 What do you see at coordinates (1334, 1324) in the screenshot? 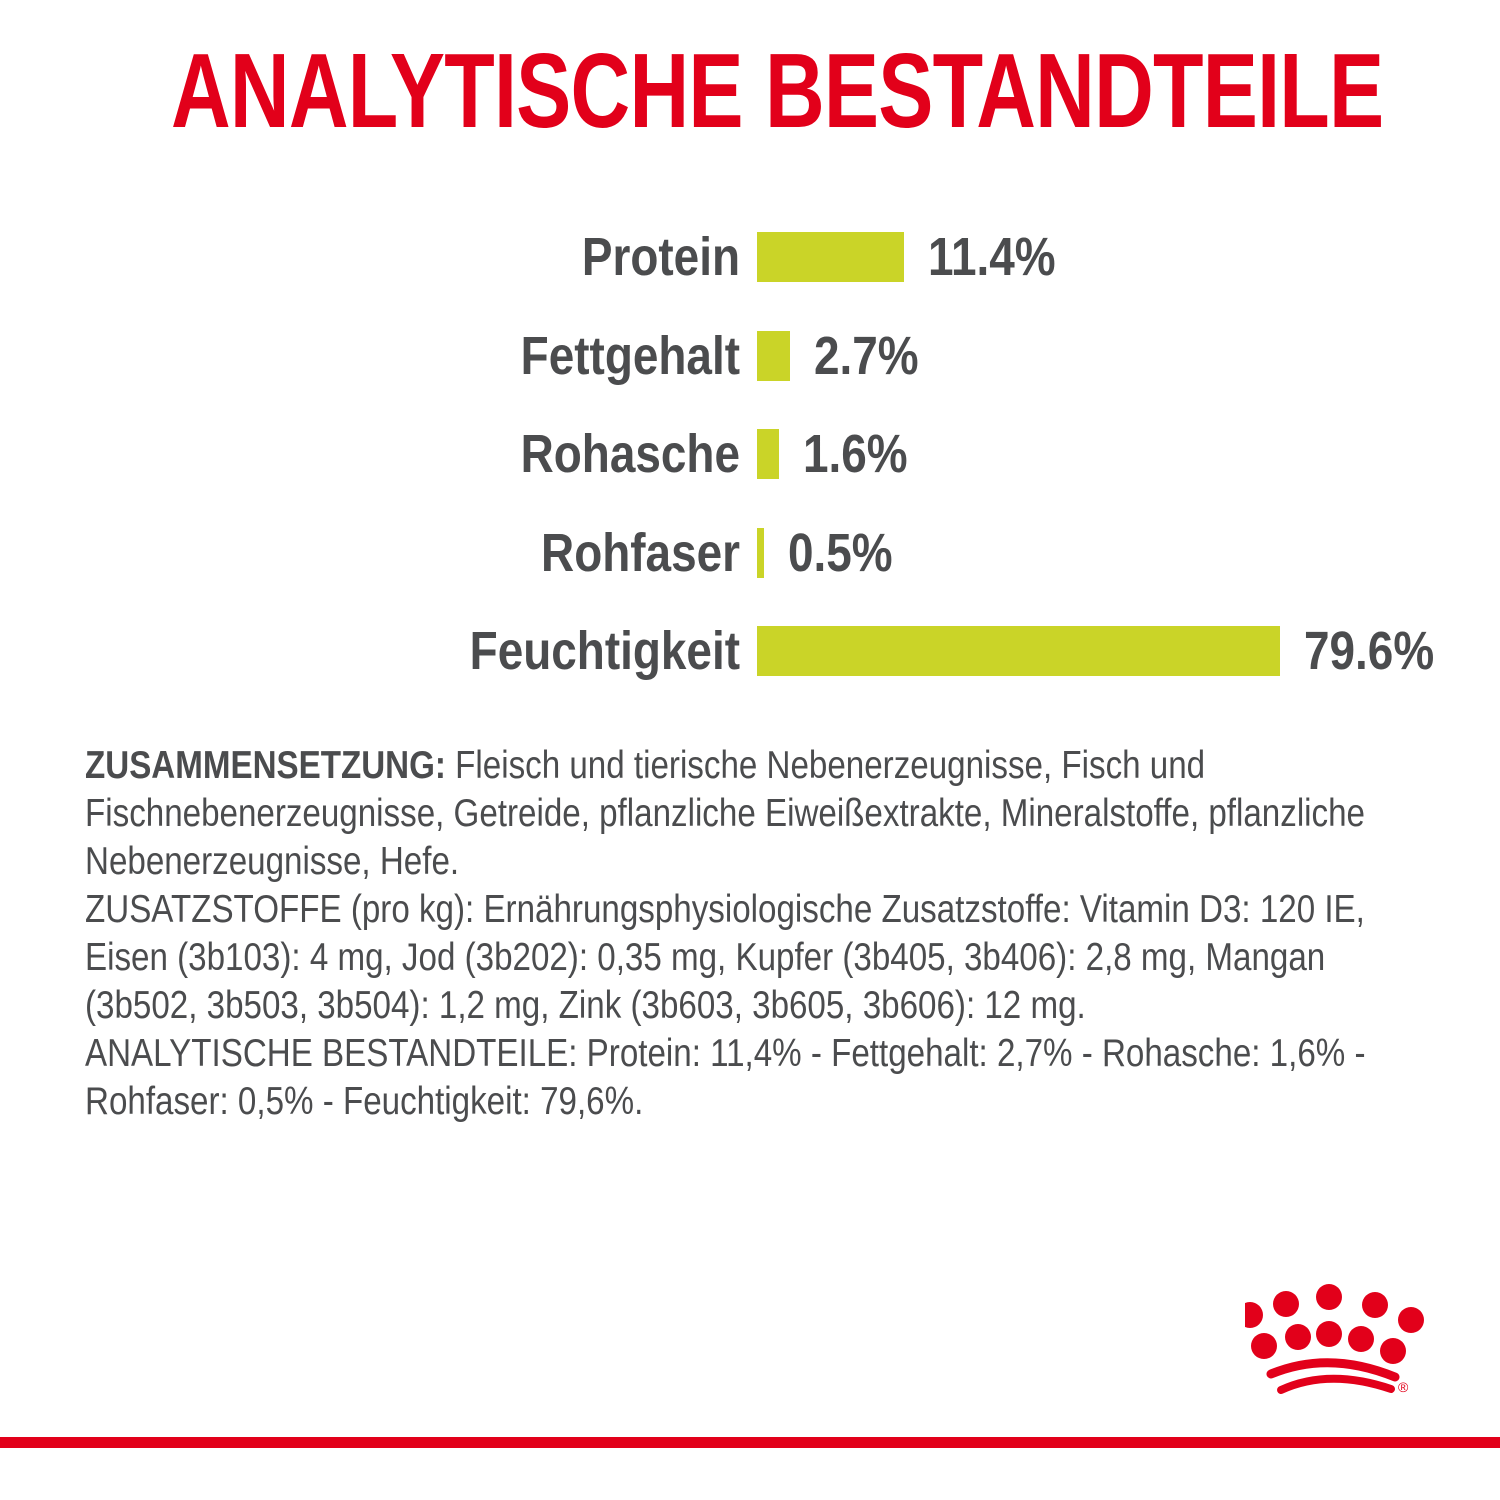
I see `crown-dots` at bounding box center [1334, 1324].